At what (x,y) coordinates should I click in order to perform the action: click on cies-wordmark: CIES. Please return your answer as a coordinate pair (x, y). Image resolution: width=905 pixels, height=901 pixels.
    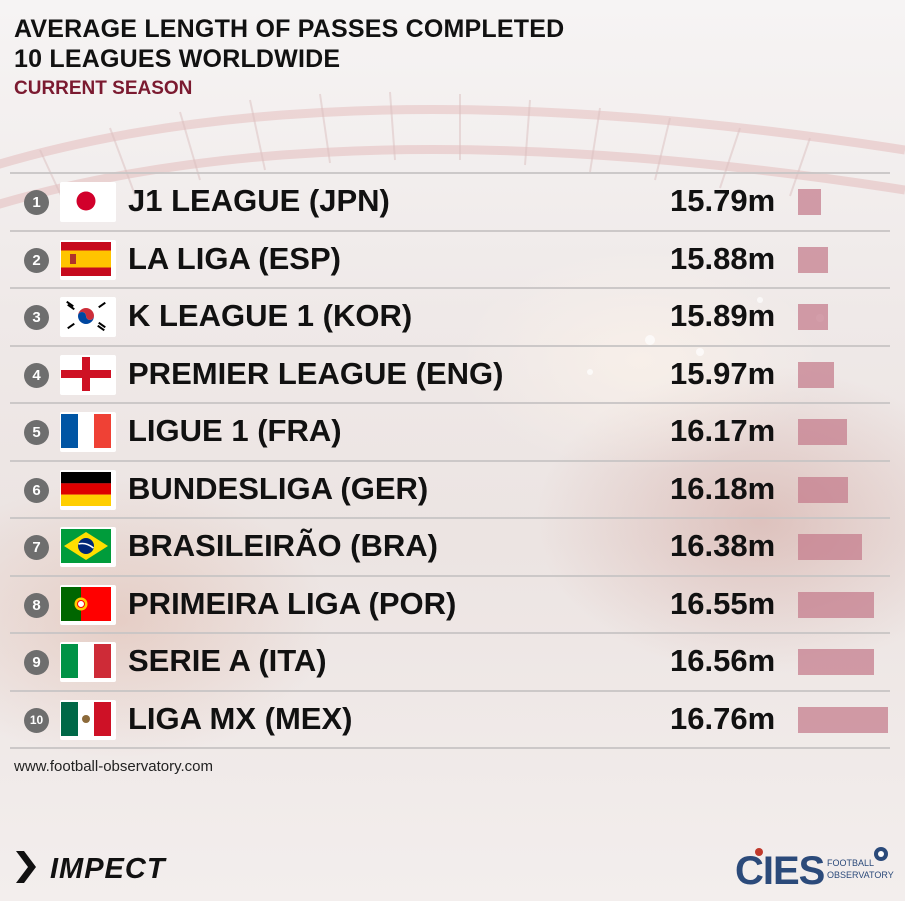
    Looking at the image, I should click on (780, 869).